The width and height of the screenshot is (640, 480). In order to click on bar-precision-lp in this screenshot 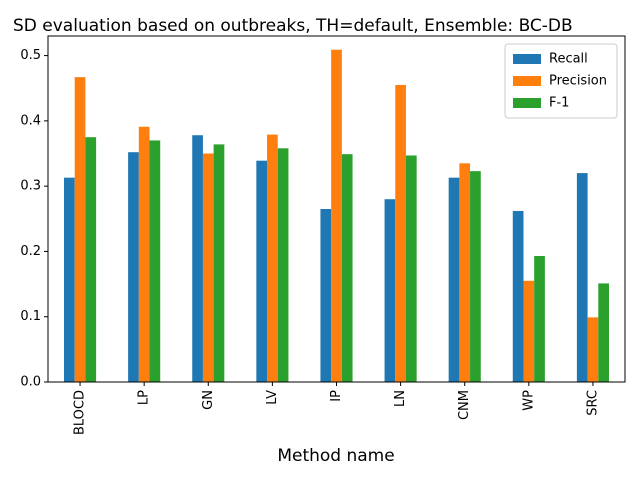, I will do `click(144, 254)`.